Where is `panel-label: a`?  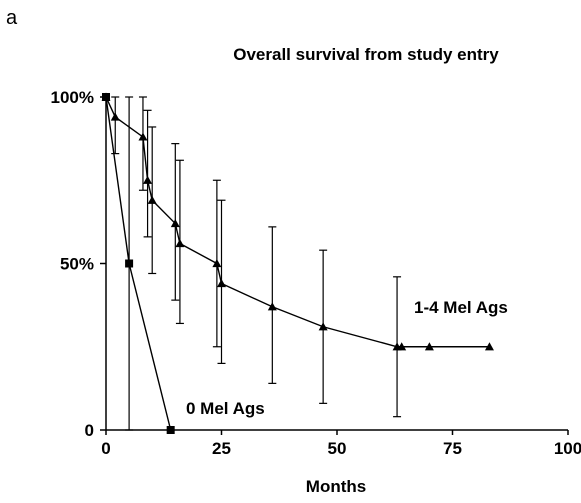
panel-label: a is located at coordinates (12, 18).